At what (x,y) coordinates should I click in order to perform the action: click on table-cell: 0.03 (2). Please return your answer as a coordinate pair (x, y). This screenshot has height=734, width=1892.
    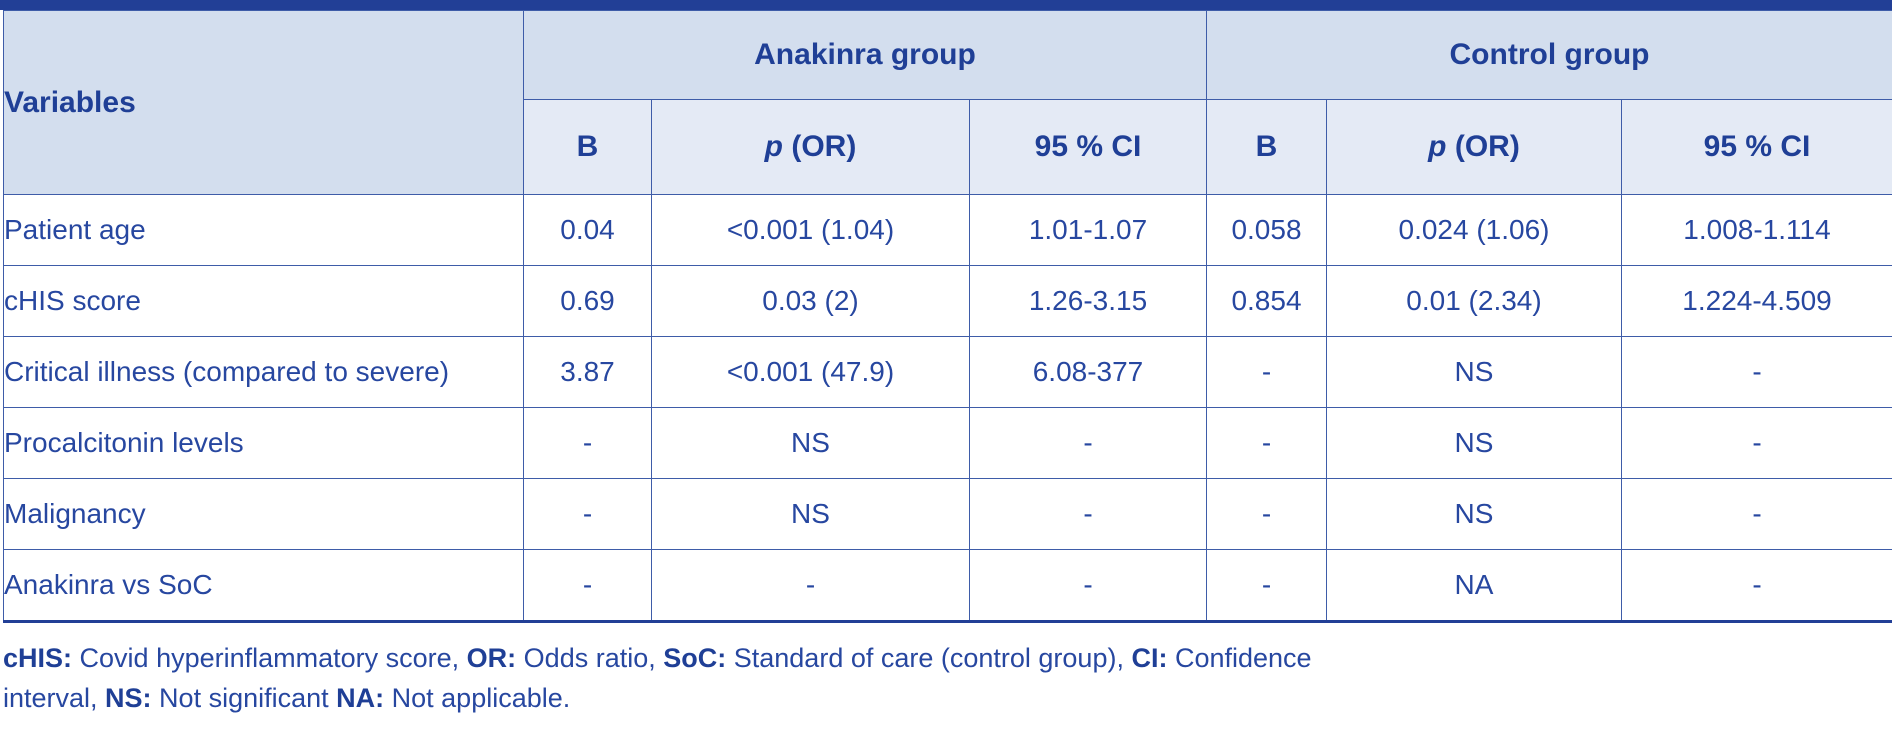
    Looking at the image, I should click on (810, 301).